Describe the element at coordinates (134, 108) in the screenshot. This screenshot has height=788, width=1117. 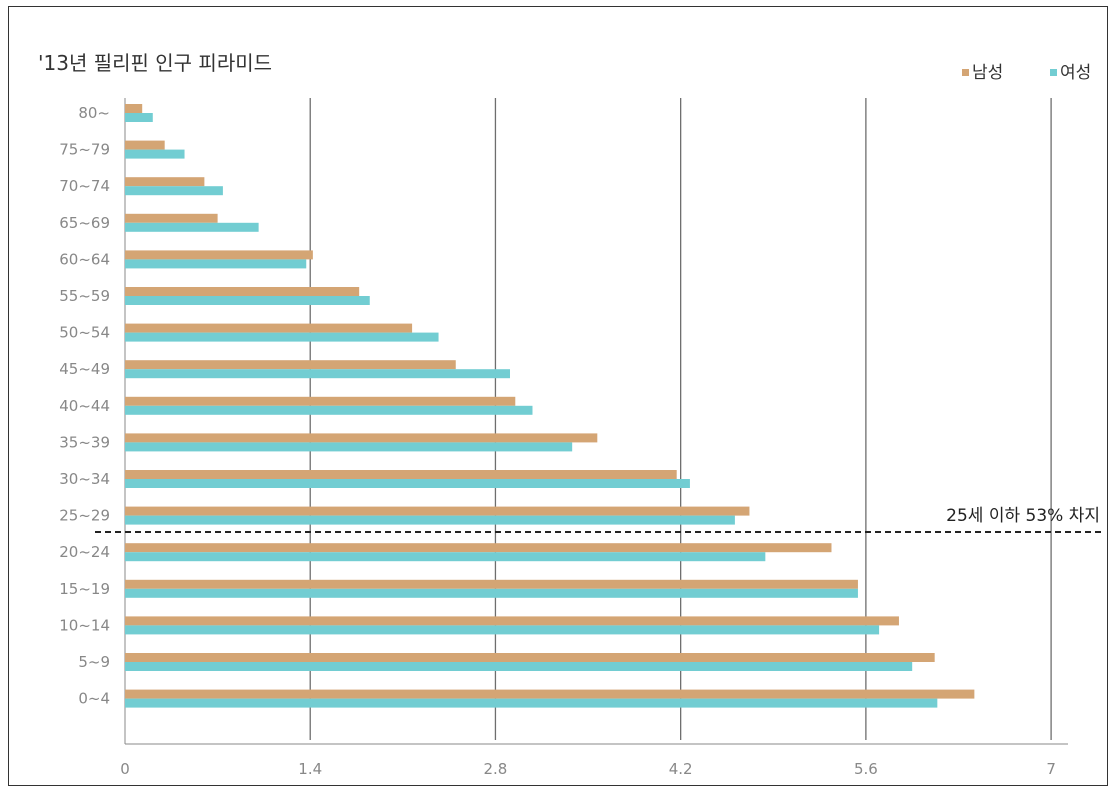
I see `bar-male-80~` at that location.